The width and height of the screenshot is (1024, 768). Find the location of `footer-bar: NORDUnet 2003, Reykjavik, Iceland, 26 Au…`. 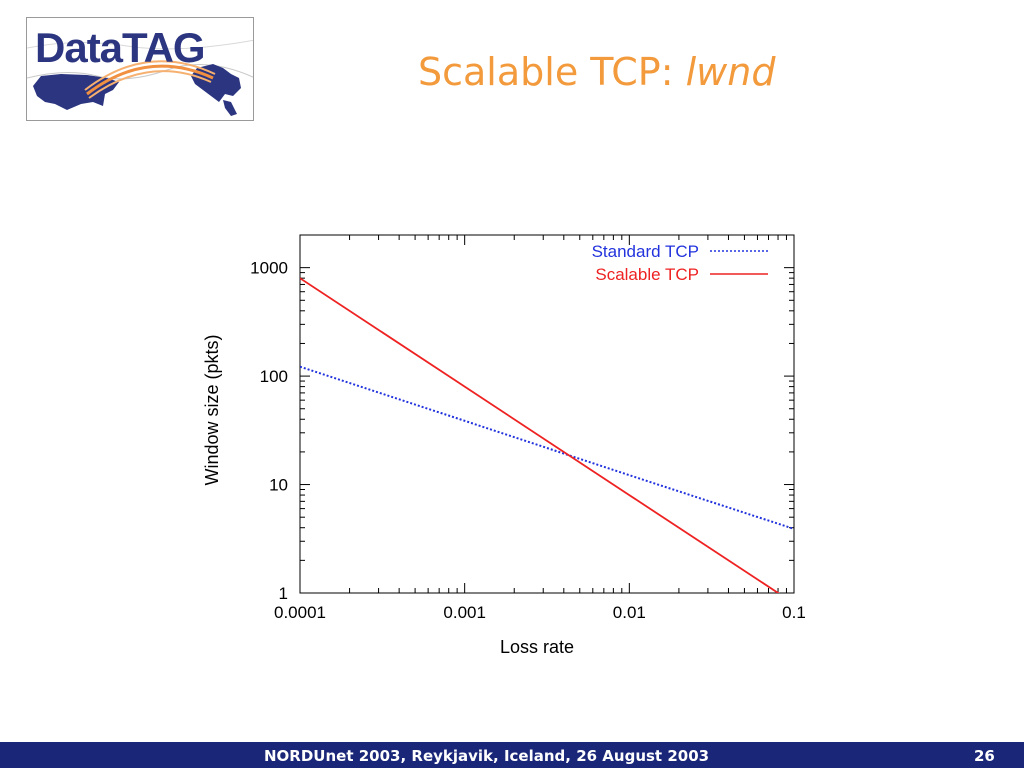

footer-bar: NORDUnet 2003, Reykjavik, Iceland, 26 Au… is located at coordinates (512, 755).